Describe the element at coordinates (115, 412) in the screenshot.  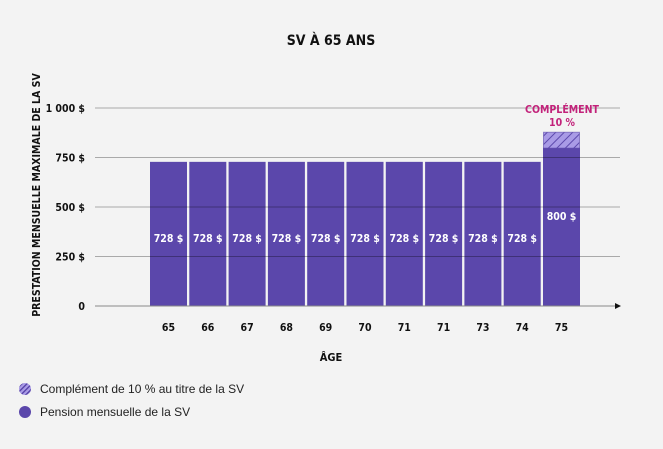
I see `legend-label: Pension mensuelle de la SV` at that location.